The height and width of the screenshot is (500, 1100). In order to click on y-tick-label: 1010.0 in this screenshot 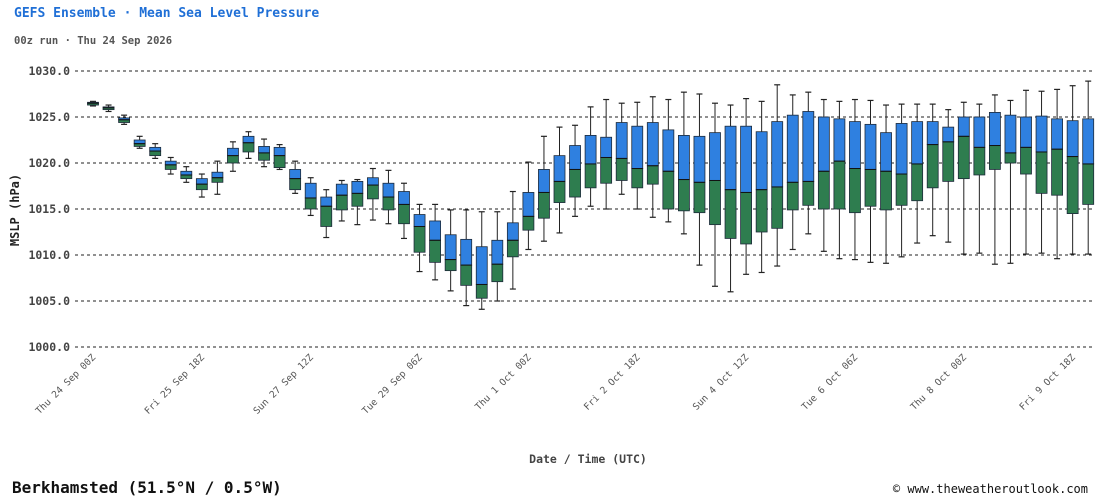, I will do `click(49, 255)`.